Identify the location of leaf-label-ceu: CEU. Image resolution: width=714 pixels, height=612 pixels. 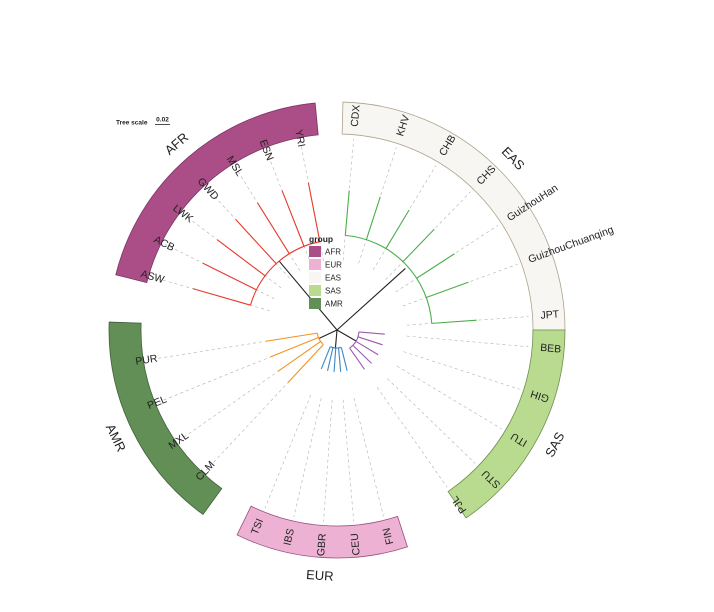
(356, 544).